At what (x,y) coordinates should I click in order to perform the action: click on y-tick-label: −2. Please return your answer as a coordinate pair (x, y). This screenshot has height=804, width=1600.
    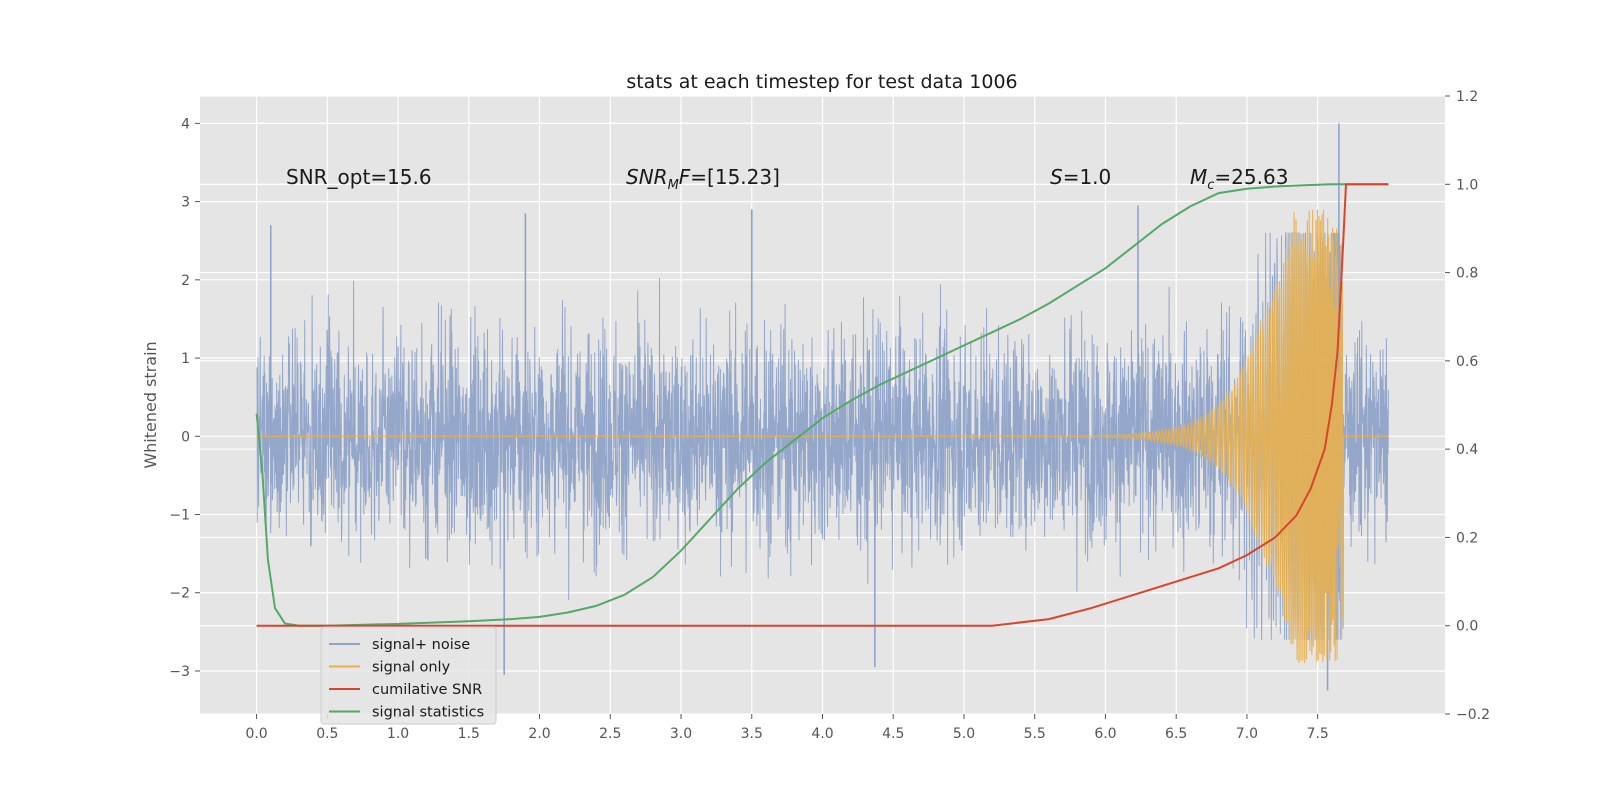
    Looking at the image, I should click on (179, 594).